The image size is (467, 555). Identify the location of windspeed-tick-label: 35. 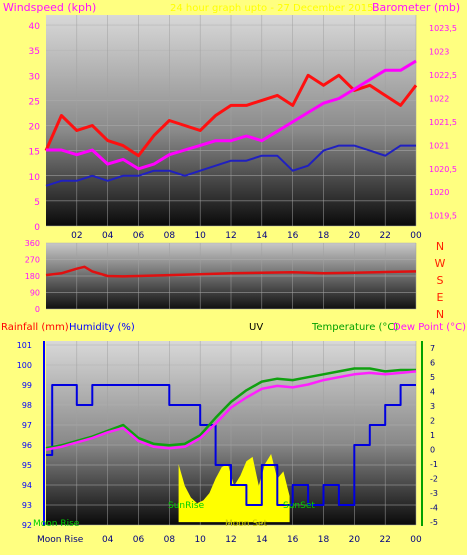
(34, 52).